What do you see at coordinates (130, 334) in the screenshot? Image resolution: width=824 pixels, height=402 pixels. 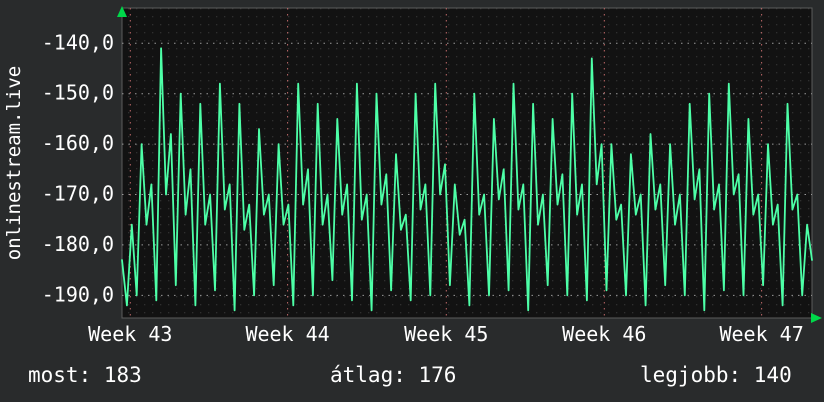 I see `x-tick-label: Week 43` at bounding box center [130, 334].